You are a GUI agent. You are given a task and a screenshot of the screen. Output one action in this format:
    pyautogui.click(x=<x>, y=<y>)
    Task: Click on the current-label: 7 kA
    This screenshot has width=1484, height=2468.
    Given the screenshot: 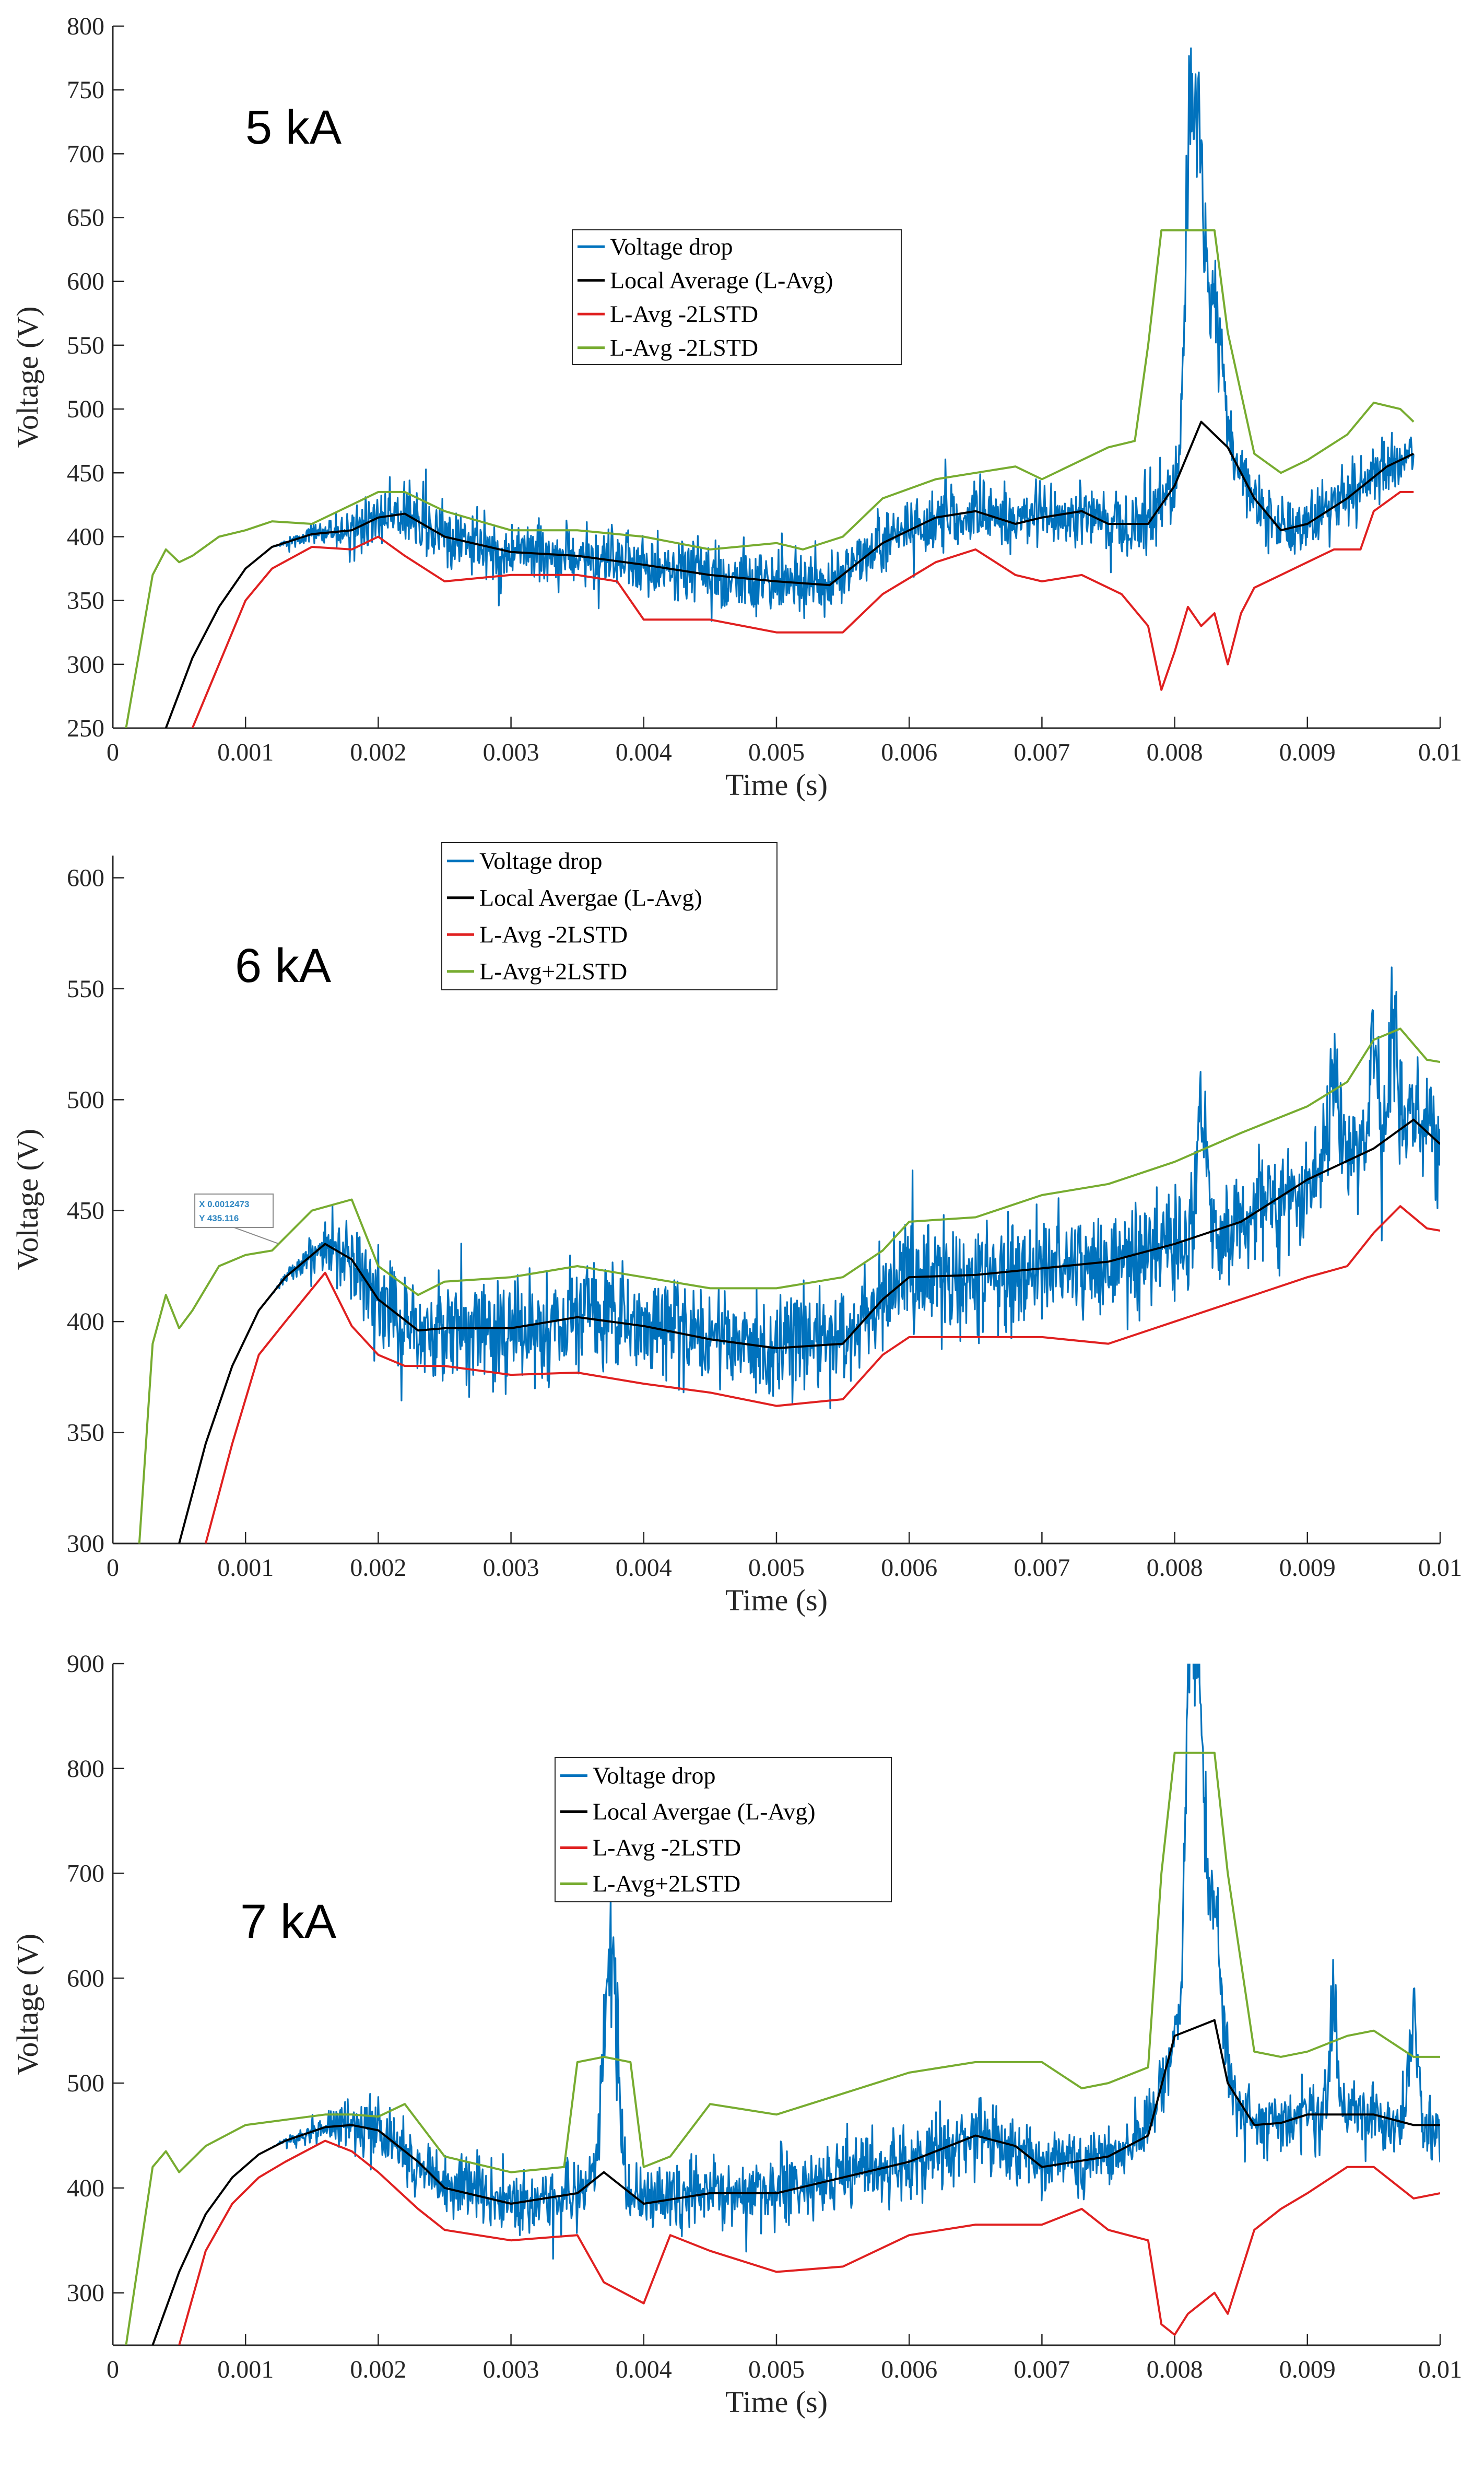 What is the action you would take?
    pyautogui.click(x=289, y=1921)
    